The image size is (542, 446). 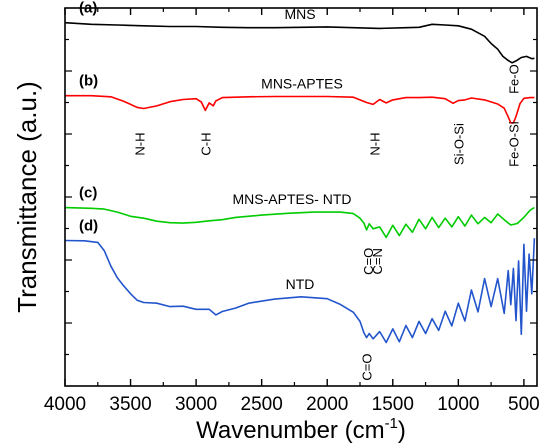 What do you see at coordinates (65, 404) in the screenshot?
I see `x-tick-label: 4000` at bounding box center [65, 404].